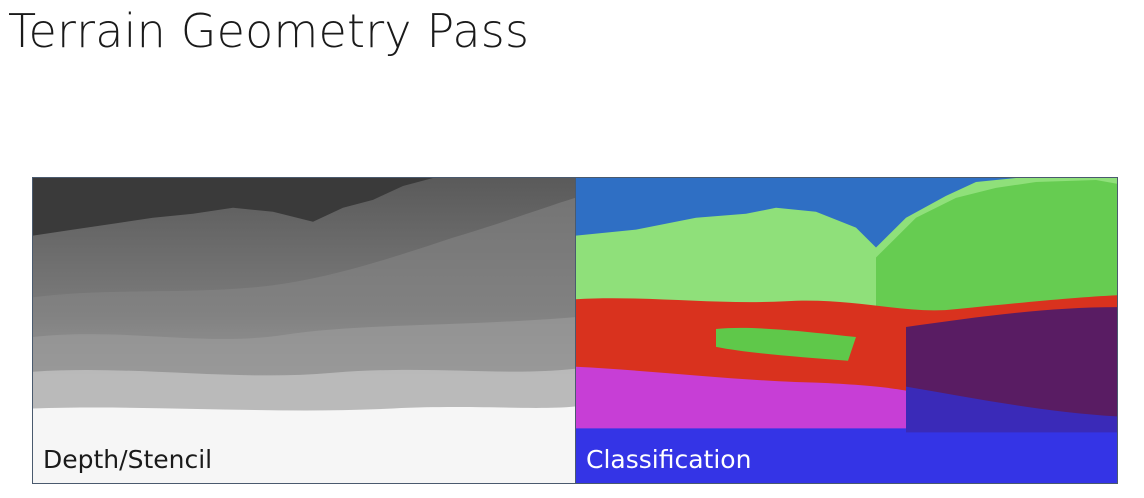 The height and width of the screenshot is (498, 1144). Describe the element at coordinates (669, 459) in the screenshot. I see `classification-label: Classification` at that location.